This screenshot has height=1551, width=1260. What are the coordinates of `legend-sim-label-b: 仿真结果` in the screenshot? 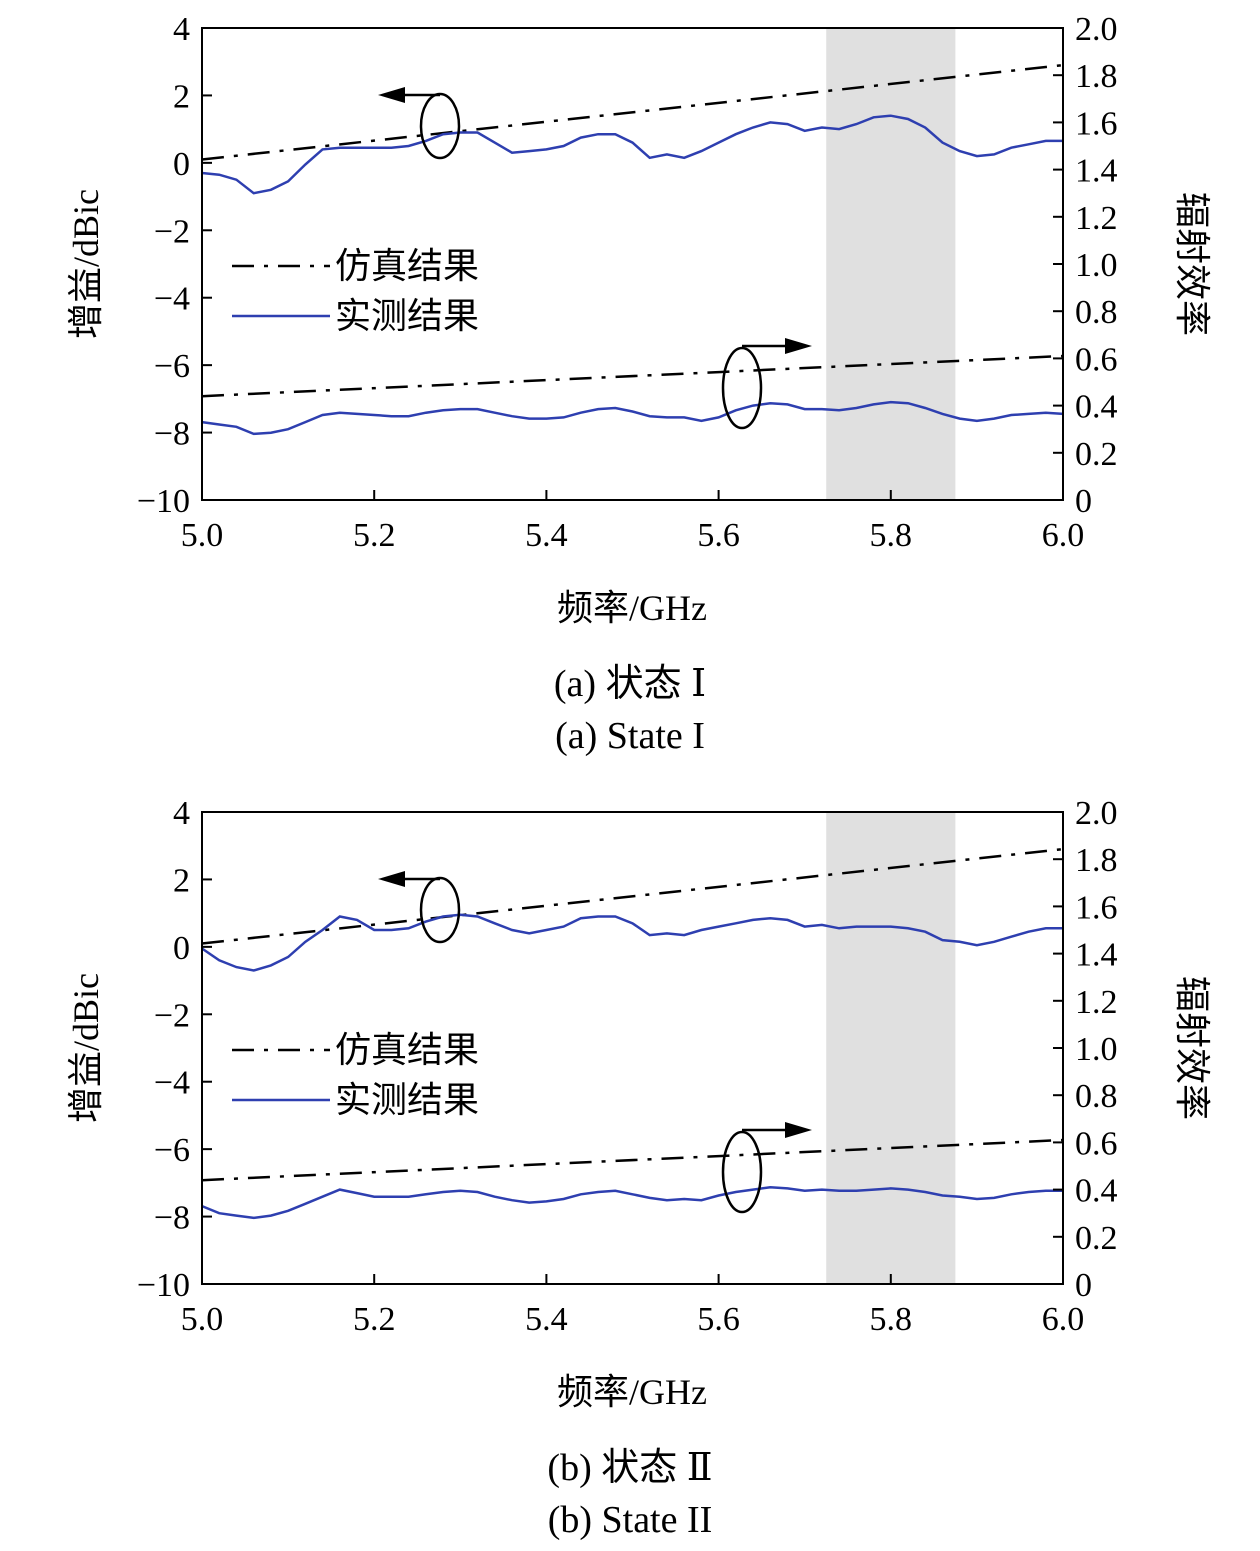 It's located at (407, 1050).